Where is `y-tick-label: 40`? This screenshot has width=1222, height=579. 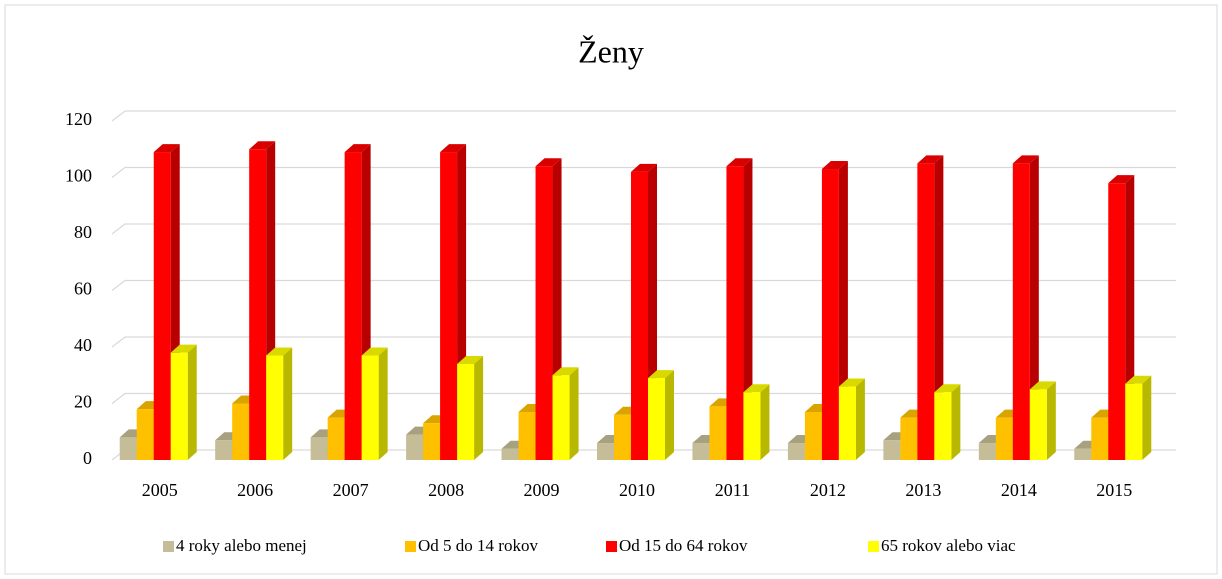 y-tick-label: 40 is located at coordinates (83, 345).